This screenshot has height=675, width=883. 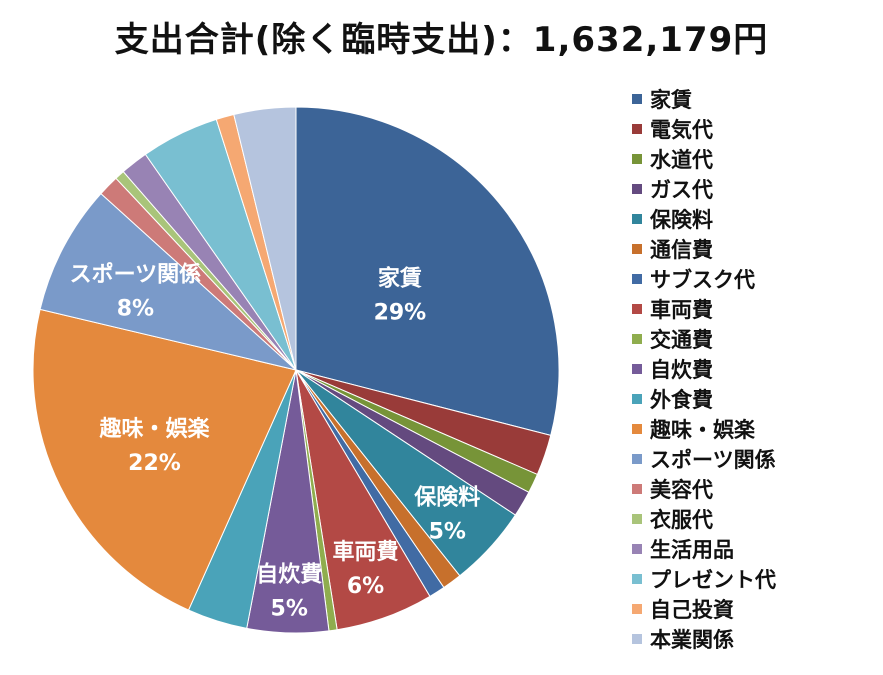 What do you see at coordinates (752, 339) in the screenshot?
I see `legend-item: 交通費` at bounding box center [752, 339].